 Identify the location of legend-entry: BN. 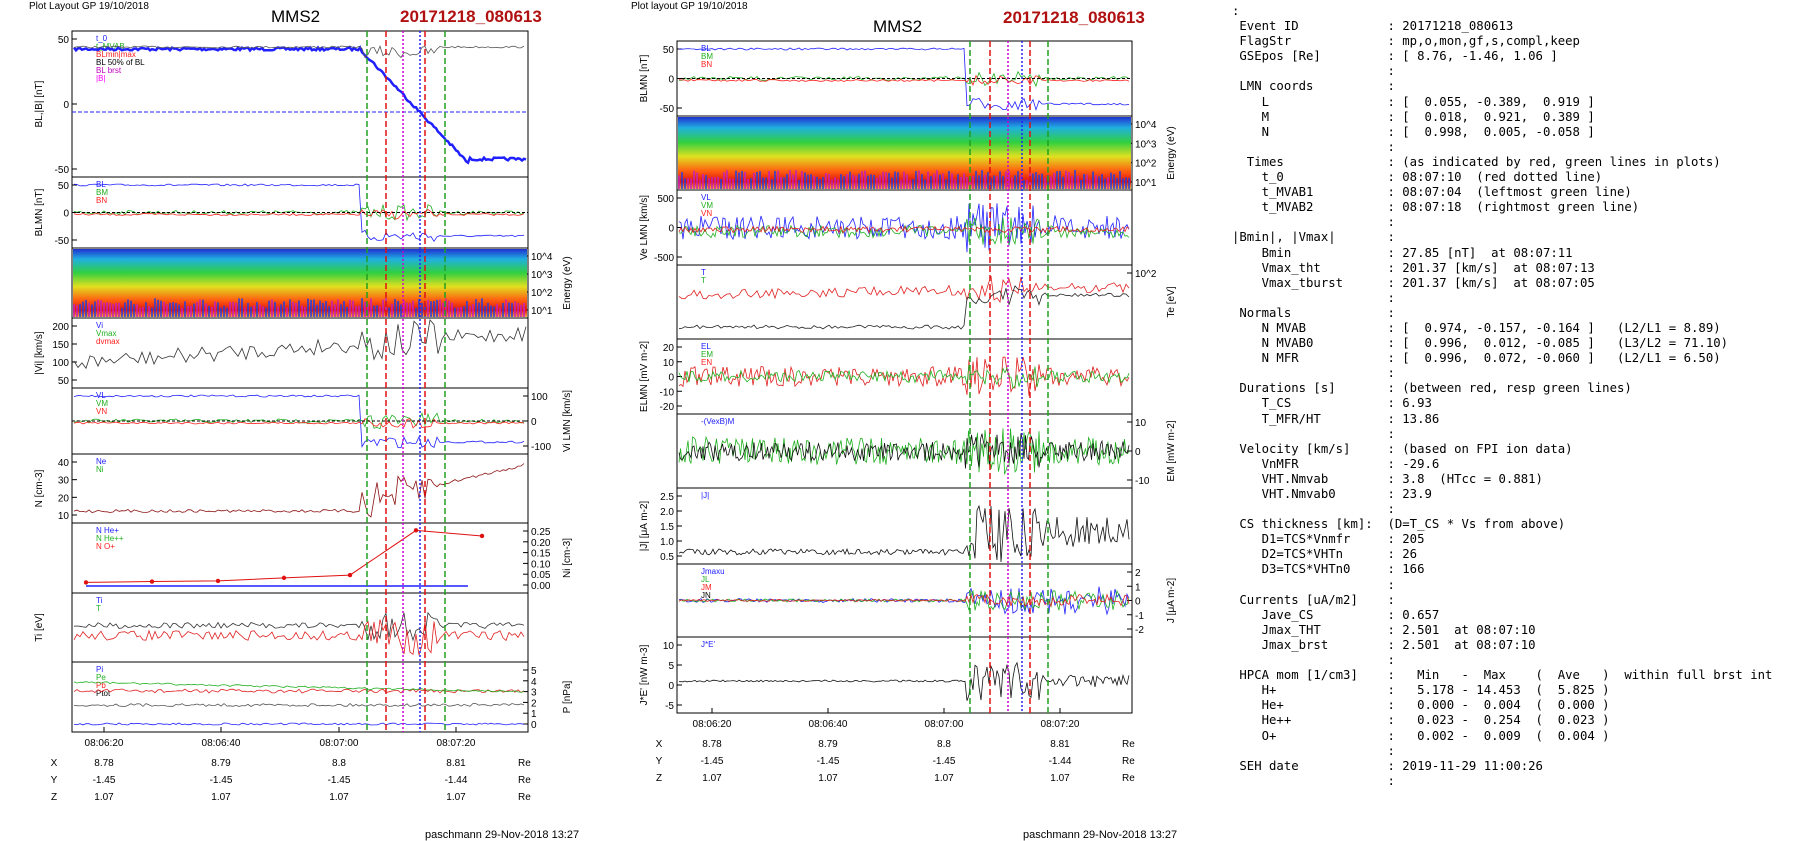
(706, 64).